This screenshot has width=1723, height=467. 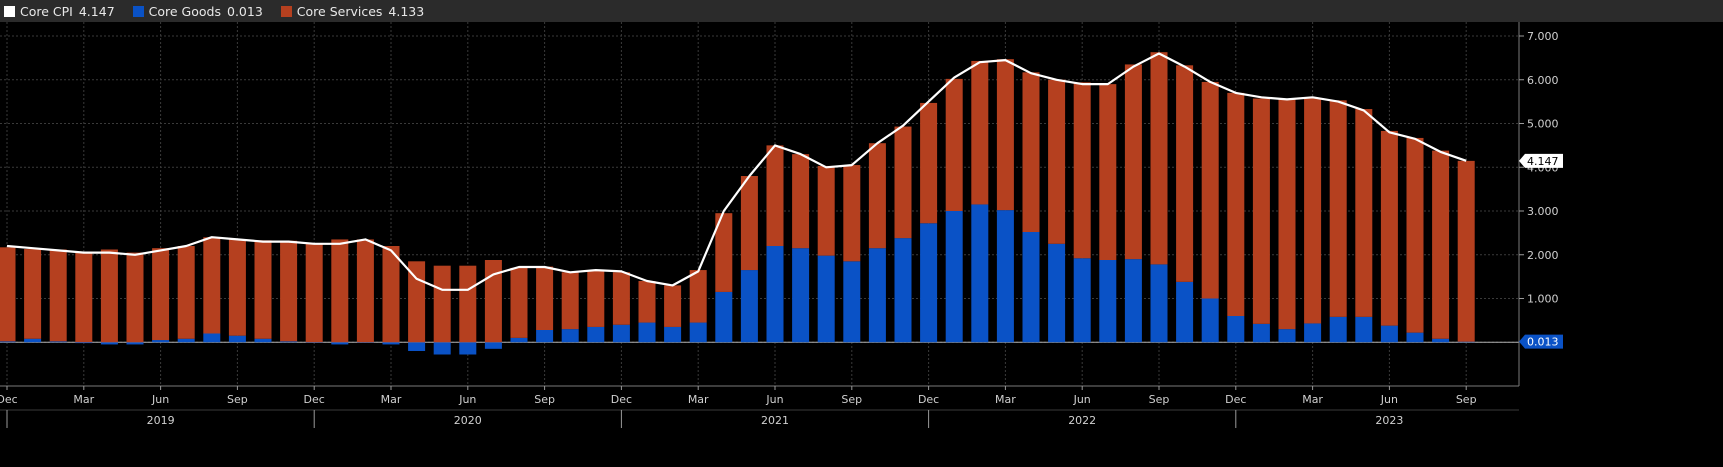 I want to click on legend-item-core-goods: Core Goods 0.013, so click(x=197, y=11).